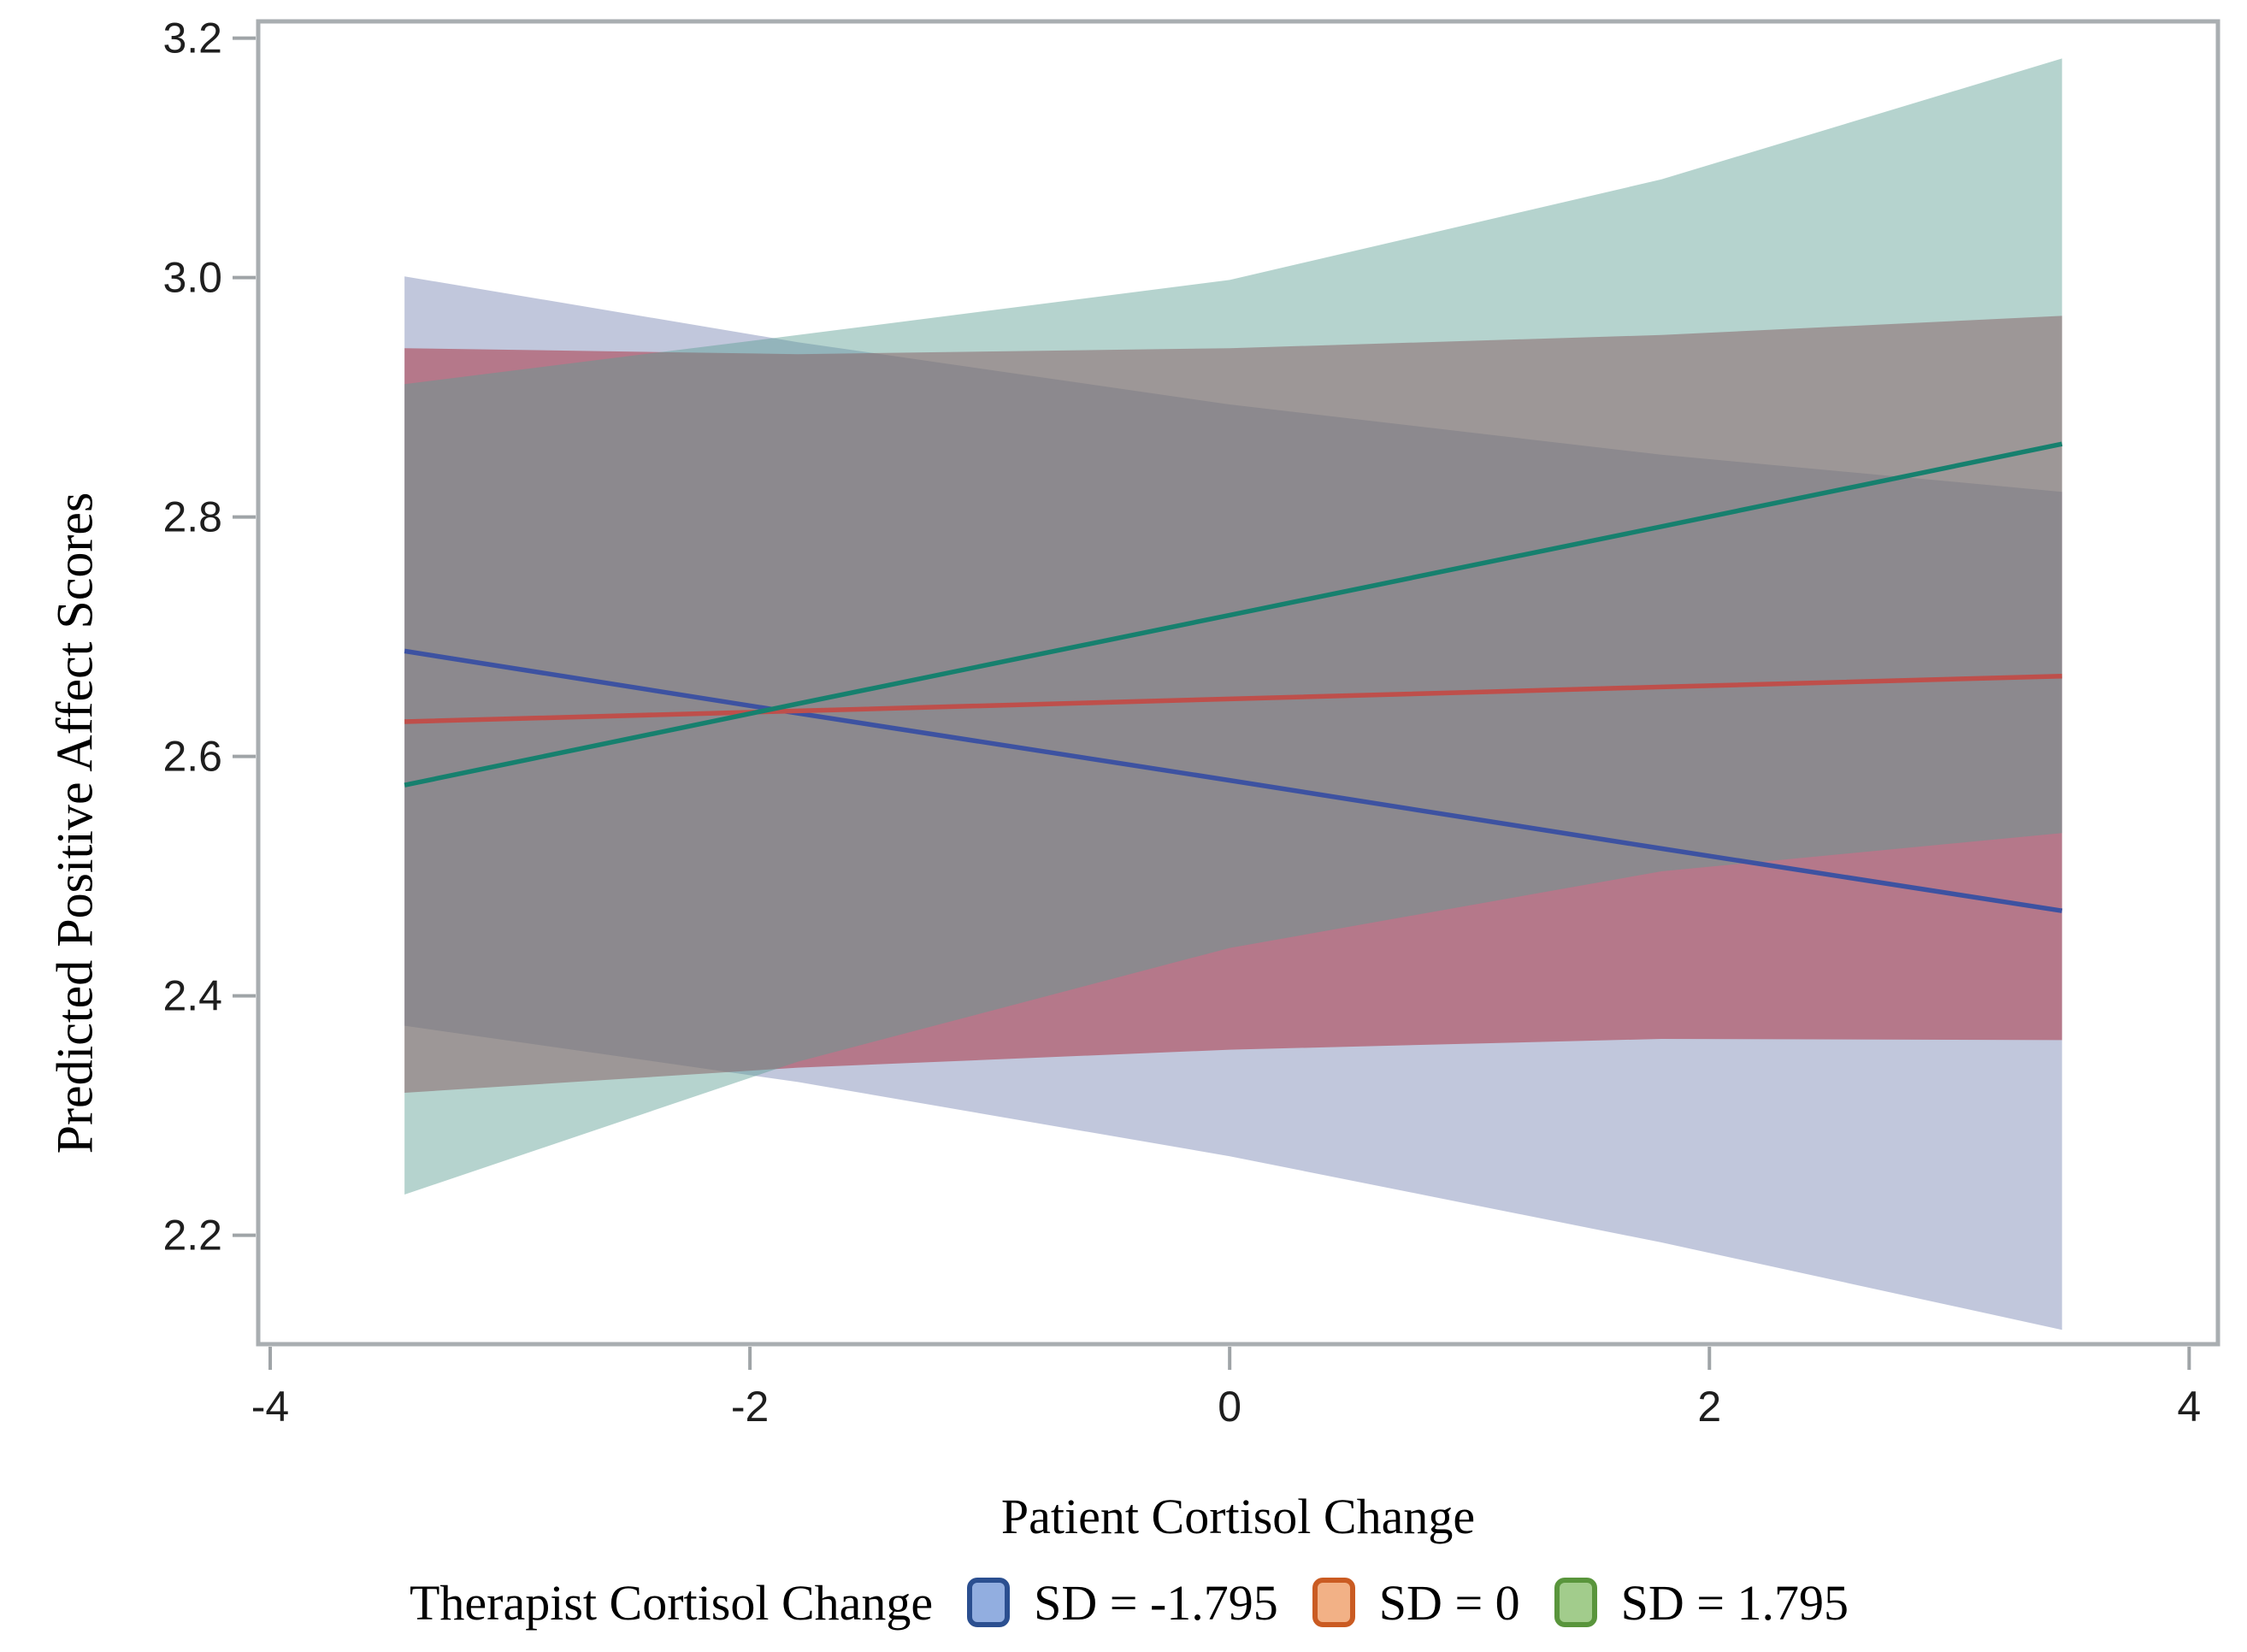 The width and height of the screenshot is (2247, 1652). What do you see at coordinates (1156, 1602) in the screenshot?
I see `legend-label: SD = -1.795` at bounding box center [1156, 1602].